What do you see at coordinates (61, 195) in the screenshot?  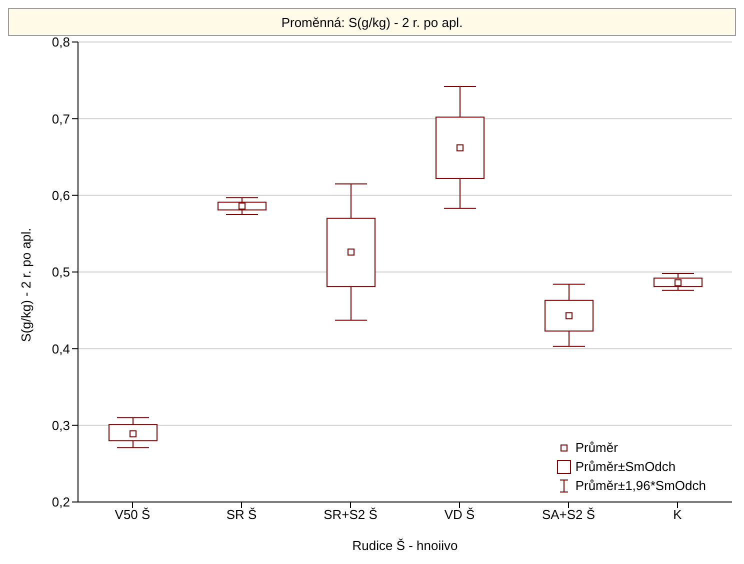 I see `y-tick-label: 0,6` at bounding box center [61, 195].